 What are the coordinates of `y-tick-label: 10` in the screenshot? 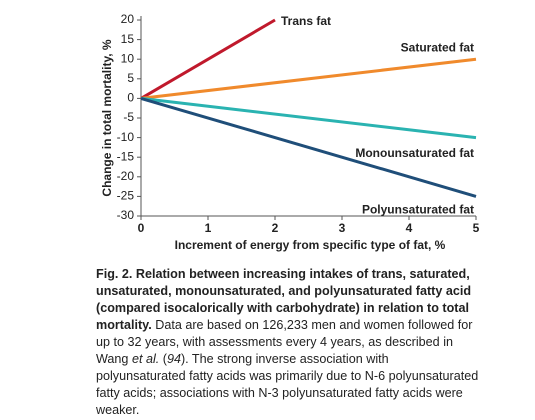 It's located at (128, 58).